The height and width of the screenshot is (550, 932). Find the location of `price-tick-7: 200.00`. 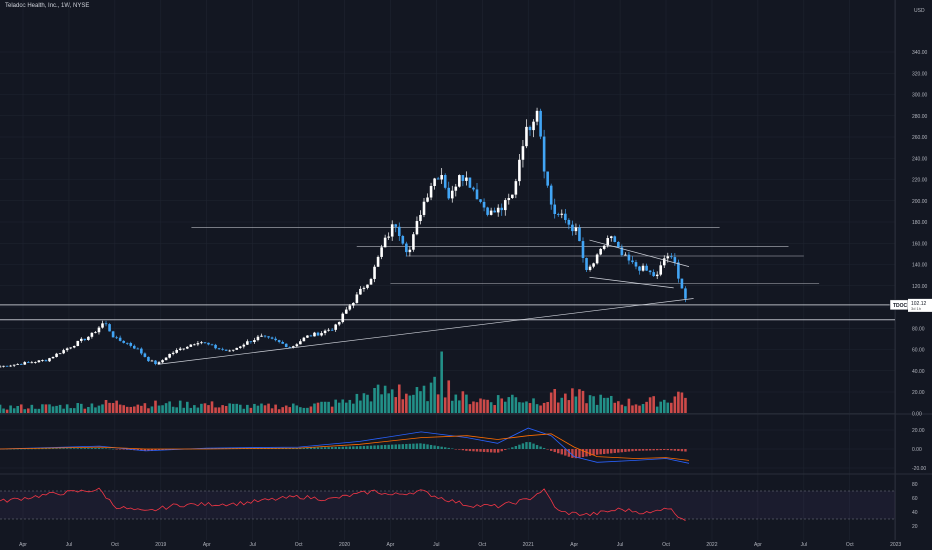

price-tick-7: 200.00 is located at coordinates (920, 202).